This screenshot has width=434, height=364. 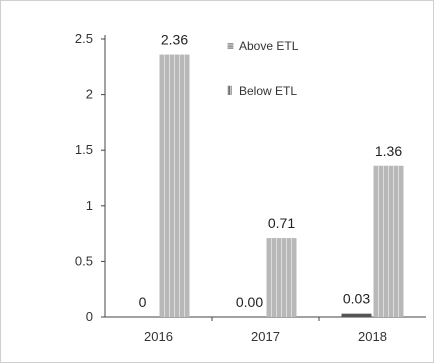 I want to click on y-tick-label: 2, so click(x=89, y=94).